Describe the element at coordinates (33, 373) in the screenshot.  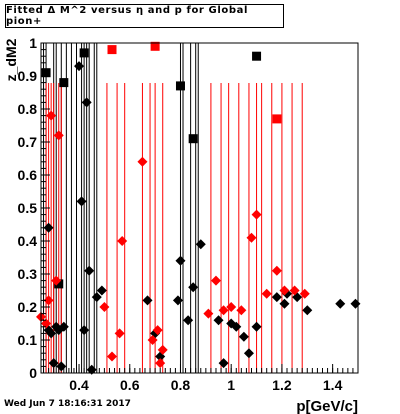
I see `y-tick-label-0: 0` at that location.